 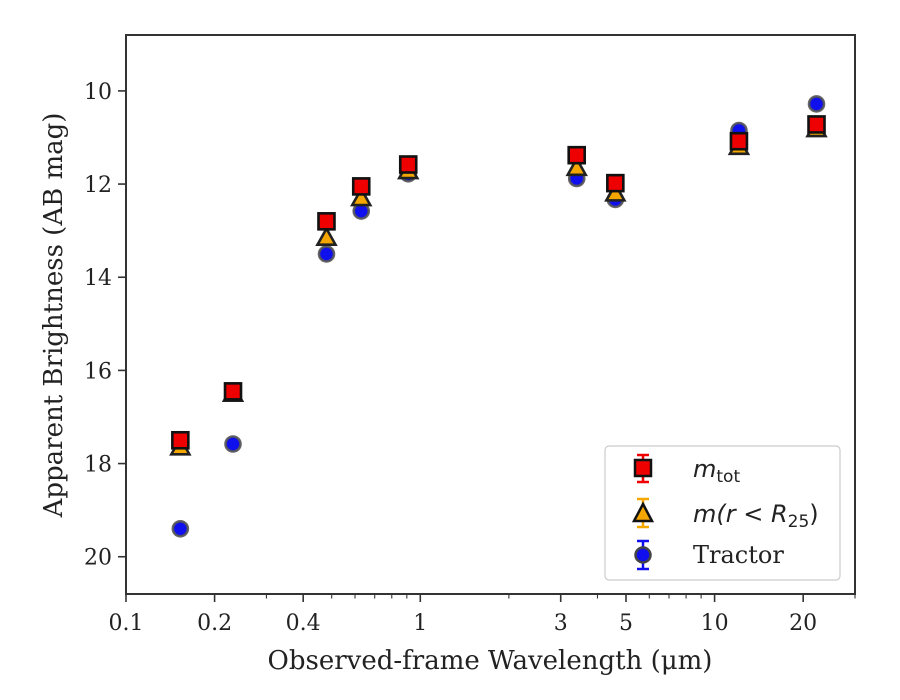 What do you see at coordinates (643, 513) in the screenshot?
I see `legend-marker-triangle-icon` at bounding box center [643, 513].